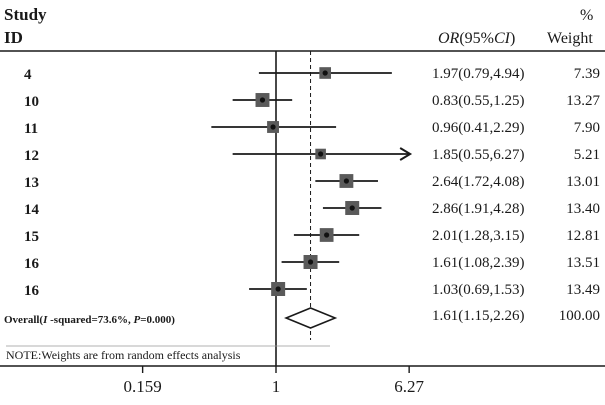 The height and width of the screenshot is (405, 605). I want to click on or-ci-label: 1.61(1.08,2.39), so click(478, 263).